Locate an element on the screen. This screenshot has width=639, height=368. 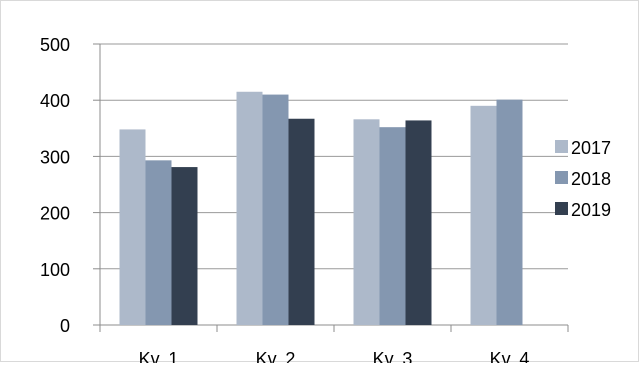
y-tick-label: 100 is located at coordinates (55, 270).